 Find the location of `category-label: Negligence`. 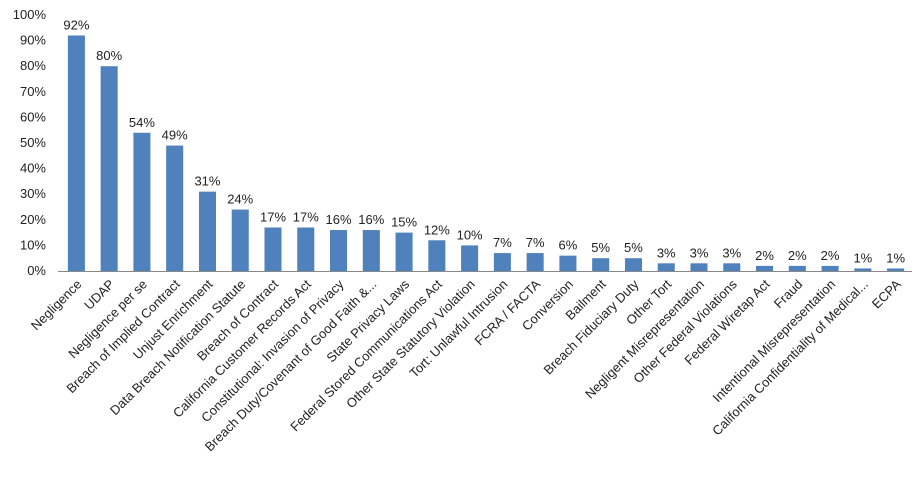

category-label: Negligence is located at coordinates (56, 305).